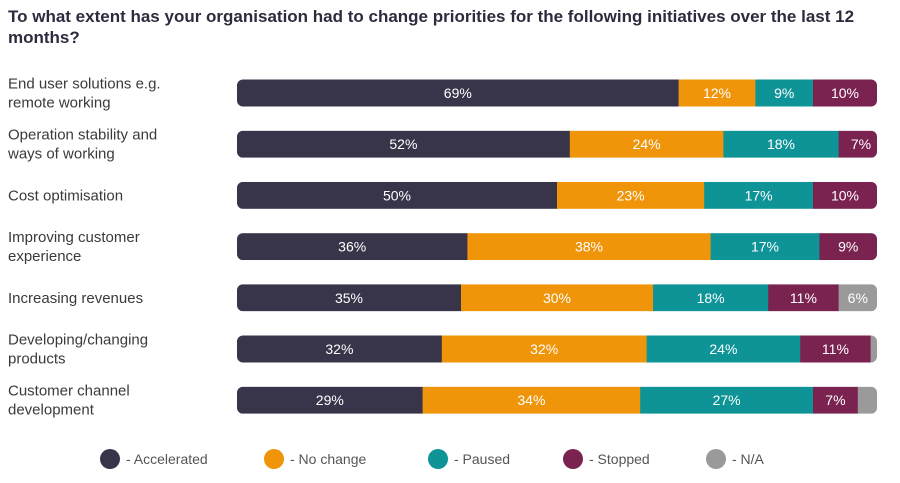 Image resolution: width=900 pixels, height=483 pixels. I want to click on data-label: 23%, so click(631, 195).